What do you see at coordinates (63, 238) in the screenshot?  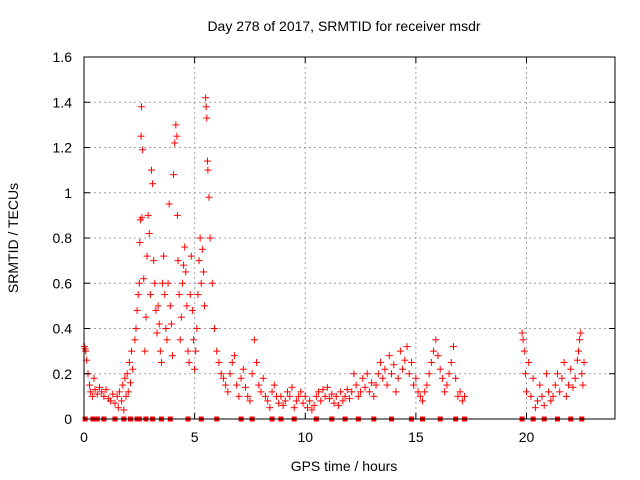 I see `y-tick-label: 0.8` at bounding box center [63, 238].